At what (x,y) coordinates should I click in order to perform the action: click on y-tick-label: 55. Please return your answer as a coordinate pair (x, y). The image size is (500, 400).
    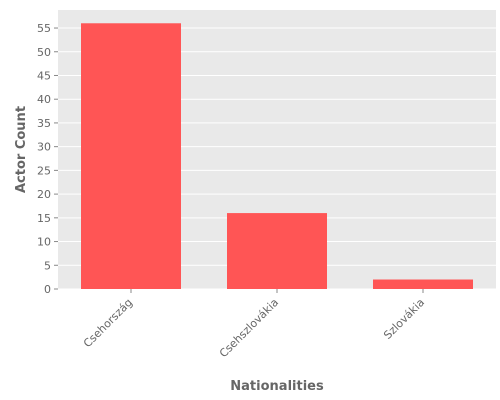
    Looking at the image, I should click on (44, 28).